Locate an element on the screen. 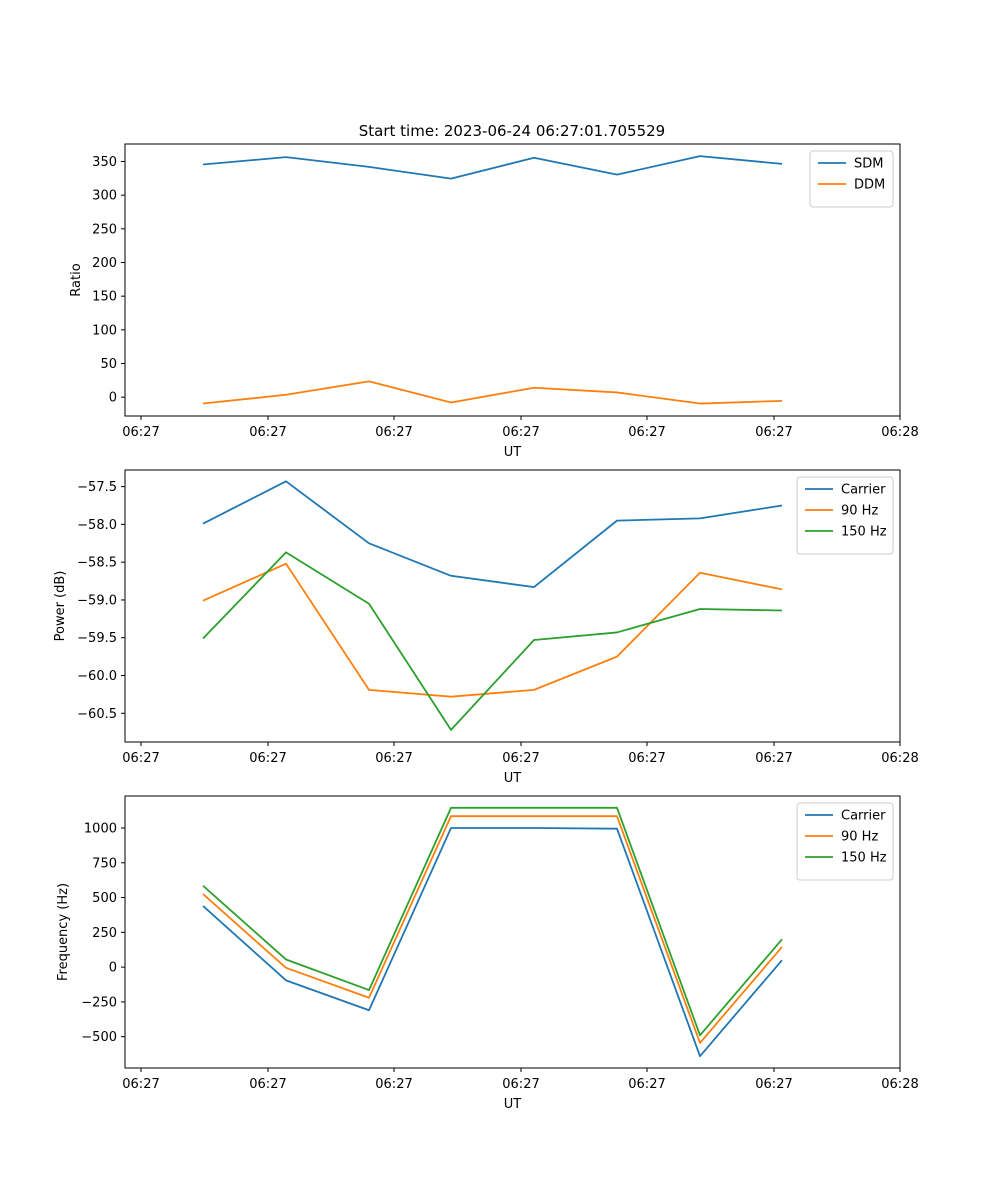 Image resolution: width=1000 pixels, height=1200 pixels. y-tick-label: 100 is located at coordinates (104, 330).